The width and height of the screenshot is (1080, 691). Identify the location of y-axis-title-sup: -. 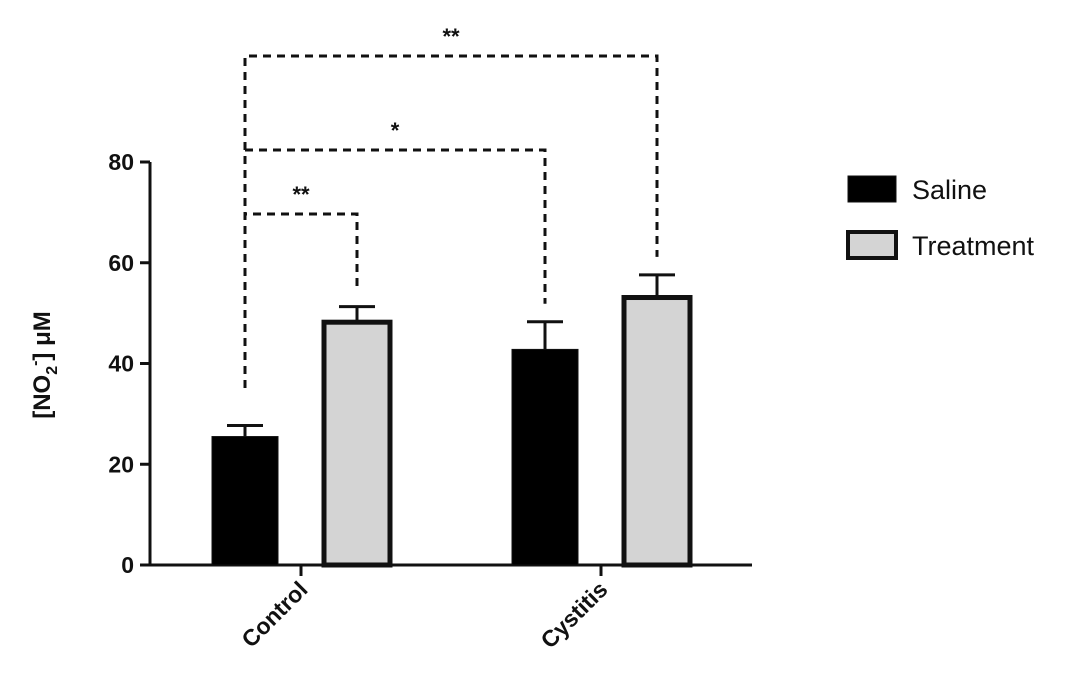
(35, 363).